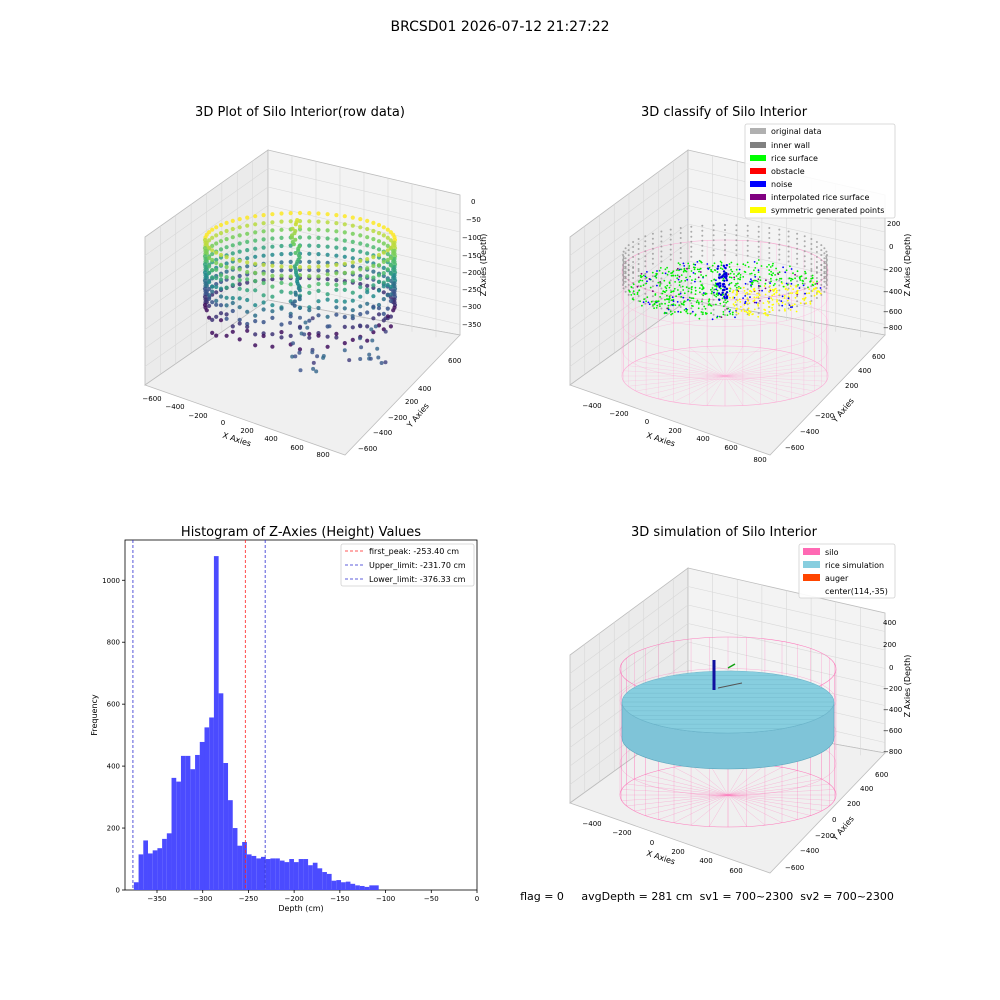 The image size is (1000, 1000). Describe the element at coordinates (156, 899) in the screenshot. I see `hist-xtick-label: −350` at that location.